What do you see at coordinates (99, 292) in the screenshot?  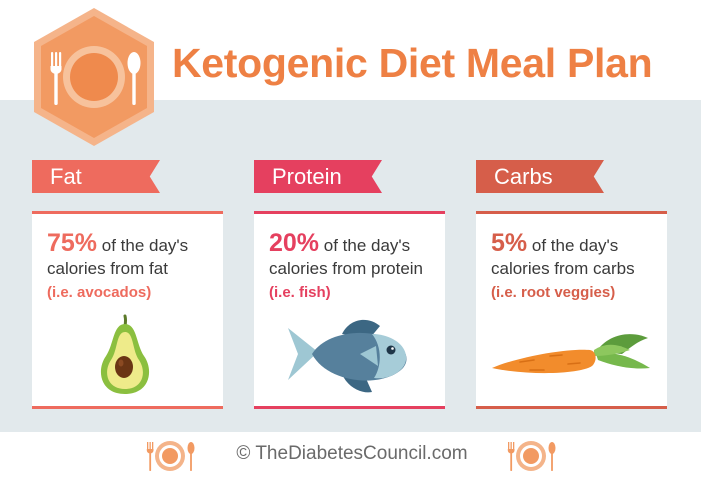 I see `fat-example: (i.e. avocados)` at bounding box center [99, 292].